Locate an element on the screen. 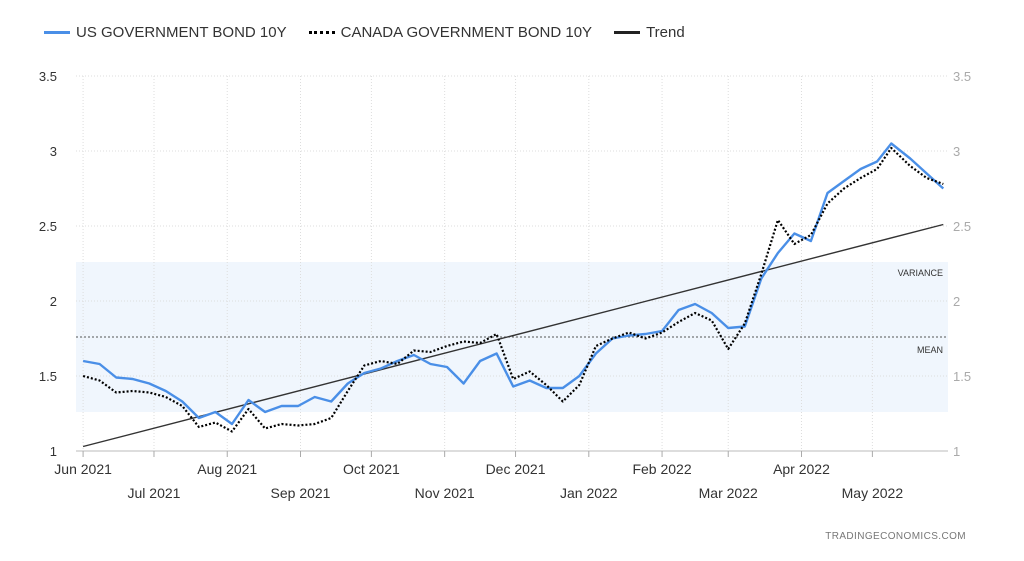 Image resolution: width=1024 pixels, height=561 pixels. x-tick-label: Apr 2022 is located at coordinates (801, 469).